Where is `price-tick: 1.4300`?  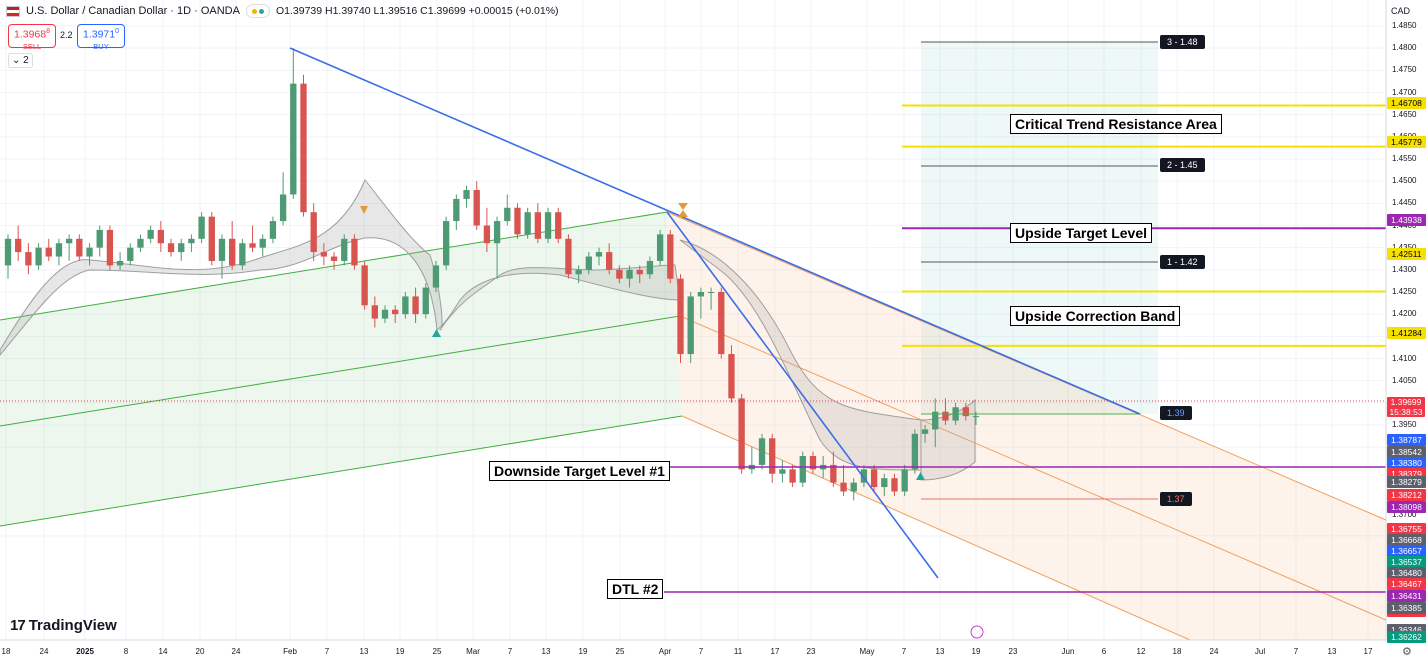
price-tick: 1.4300 is located at coordinates (1404, 269).